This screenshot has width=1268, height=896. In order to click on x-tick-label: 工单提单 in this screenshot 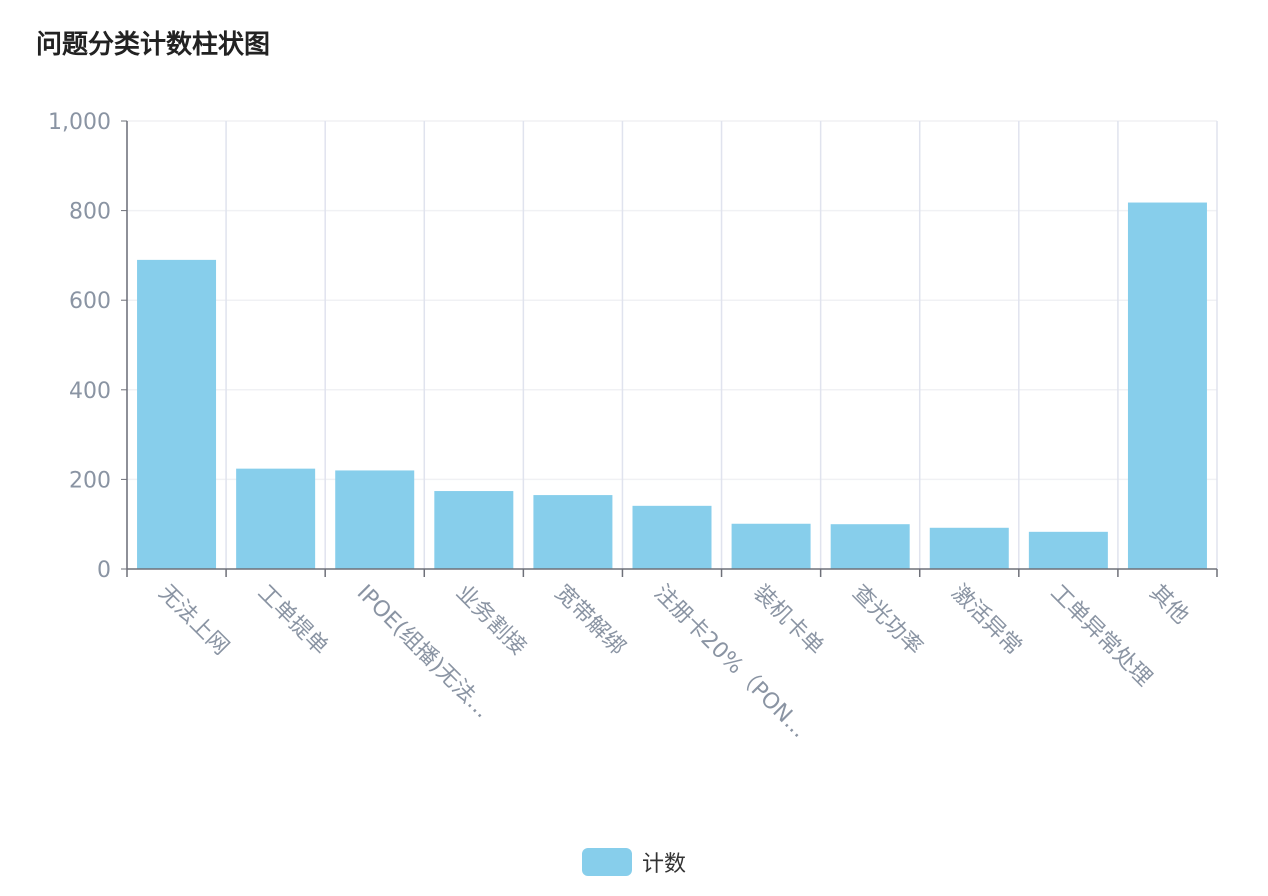, I will do `click(293, 620)`.